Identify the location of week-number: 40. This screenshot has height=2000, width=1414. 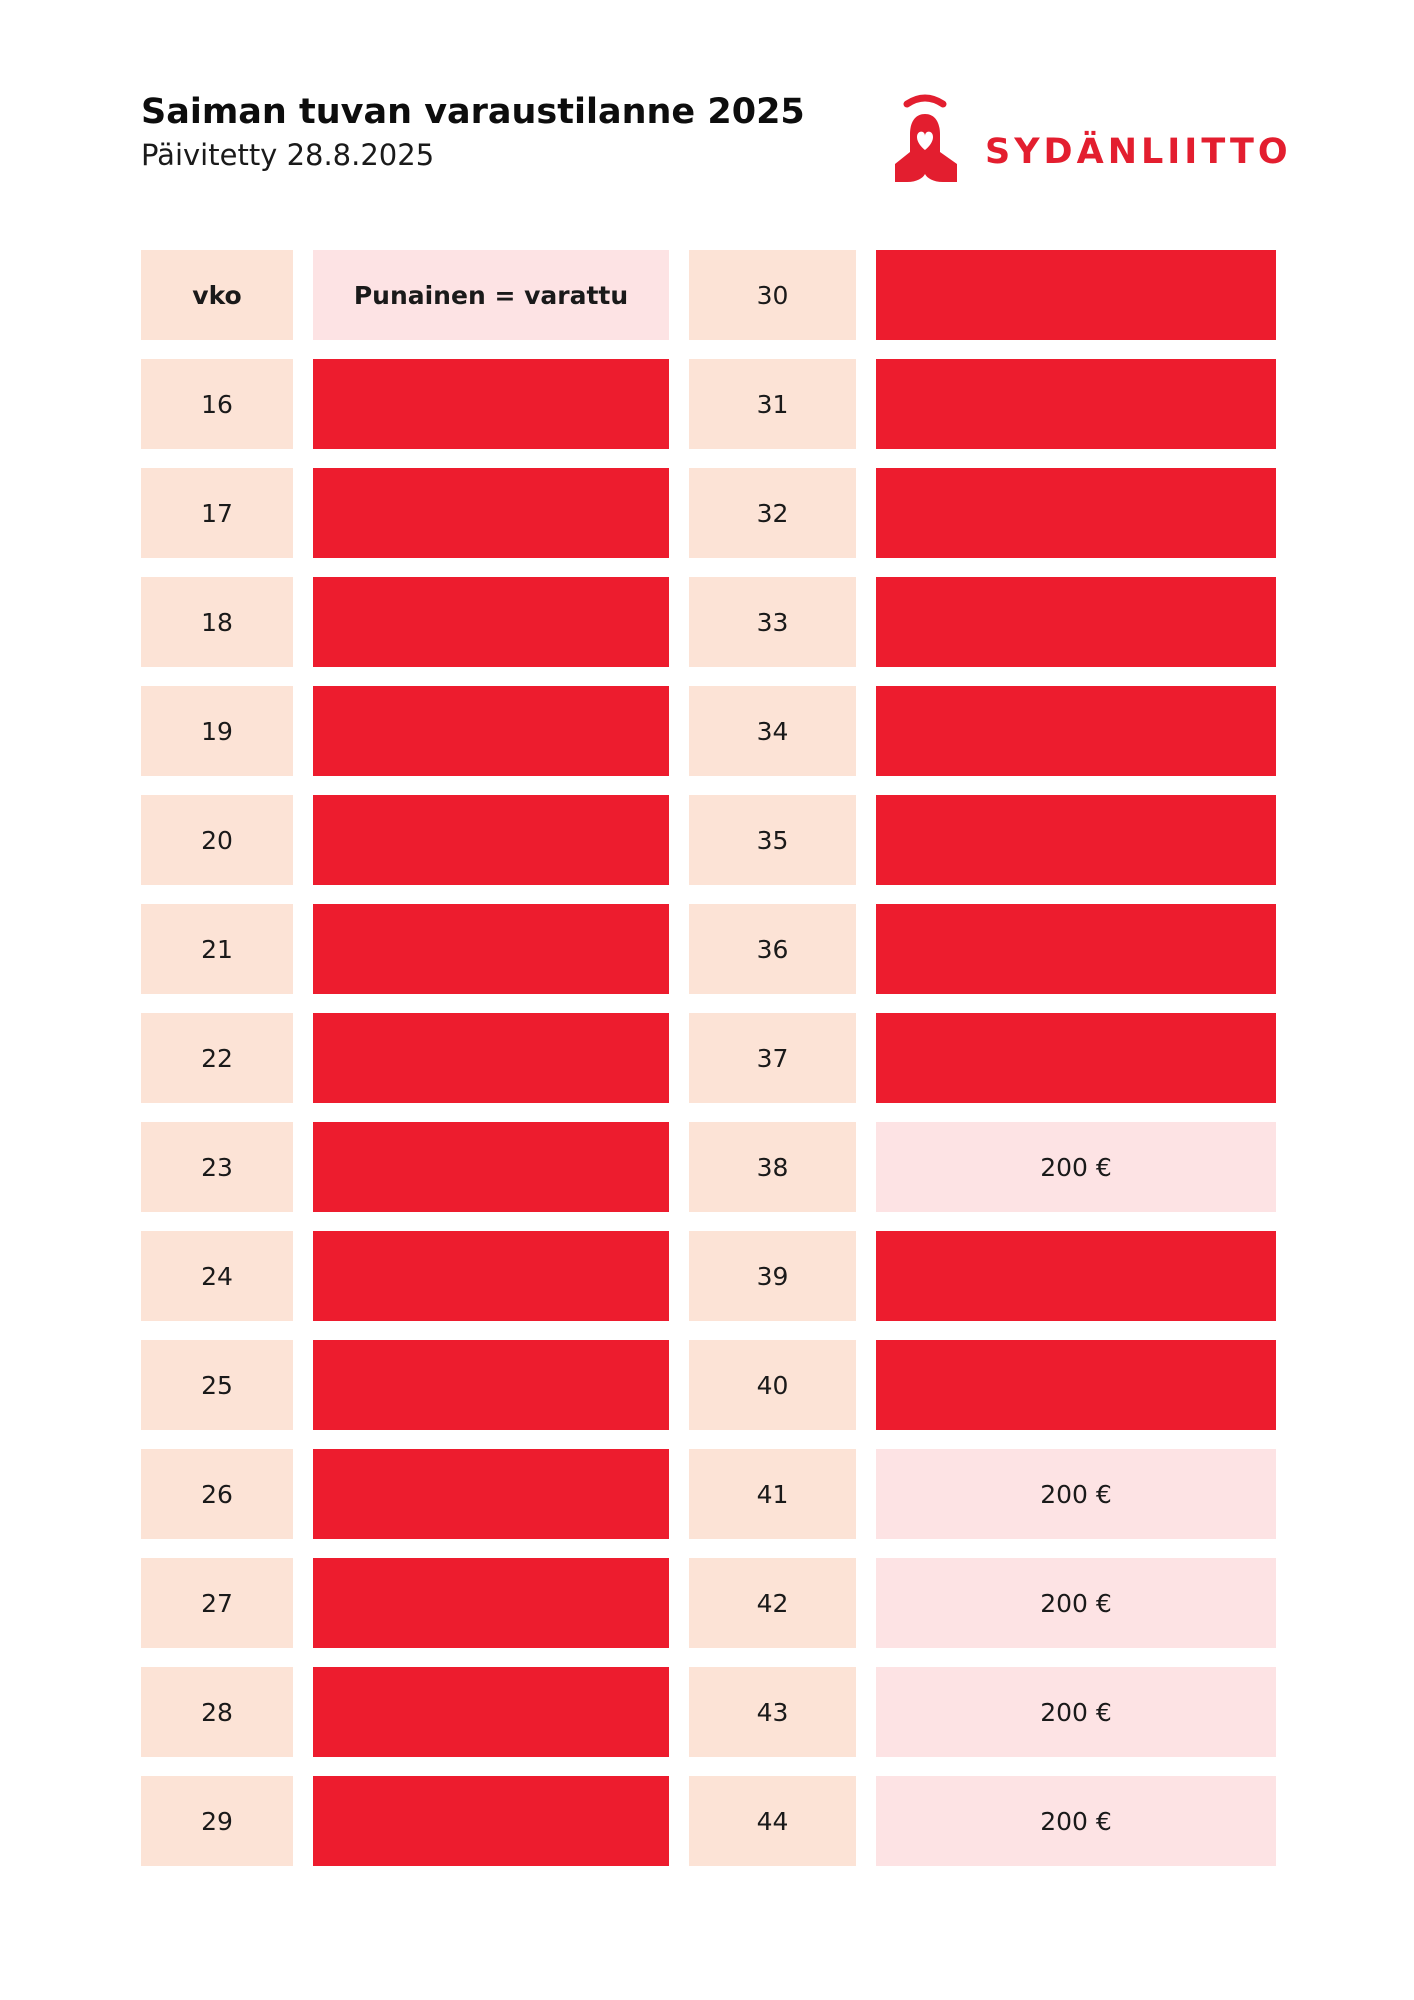
(772, 1385).